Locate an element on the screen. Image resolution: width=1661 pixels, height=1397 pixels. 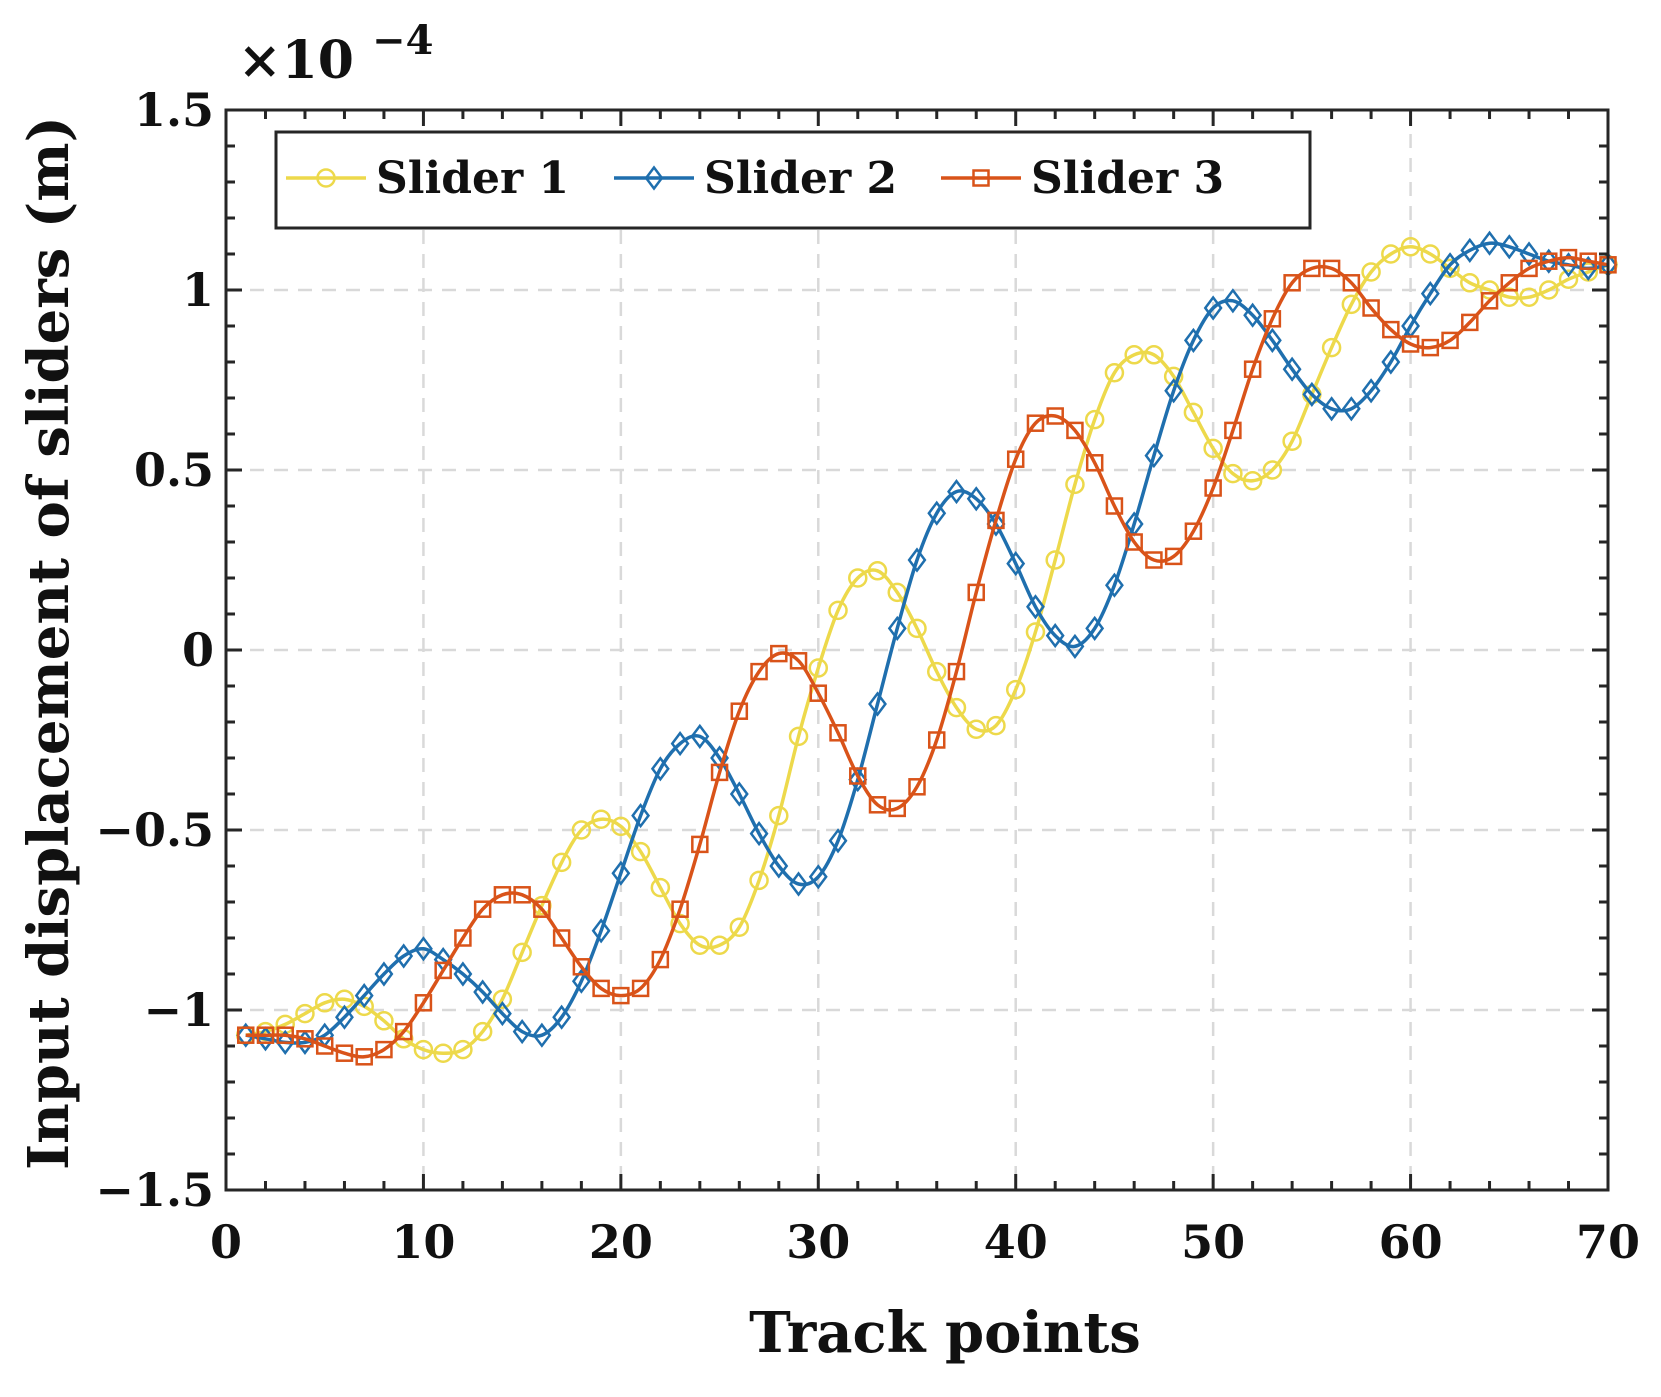
x-tick-label: 50 is located at coordinates (1213, 1242).